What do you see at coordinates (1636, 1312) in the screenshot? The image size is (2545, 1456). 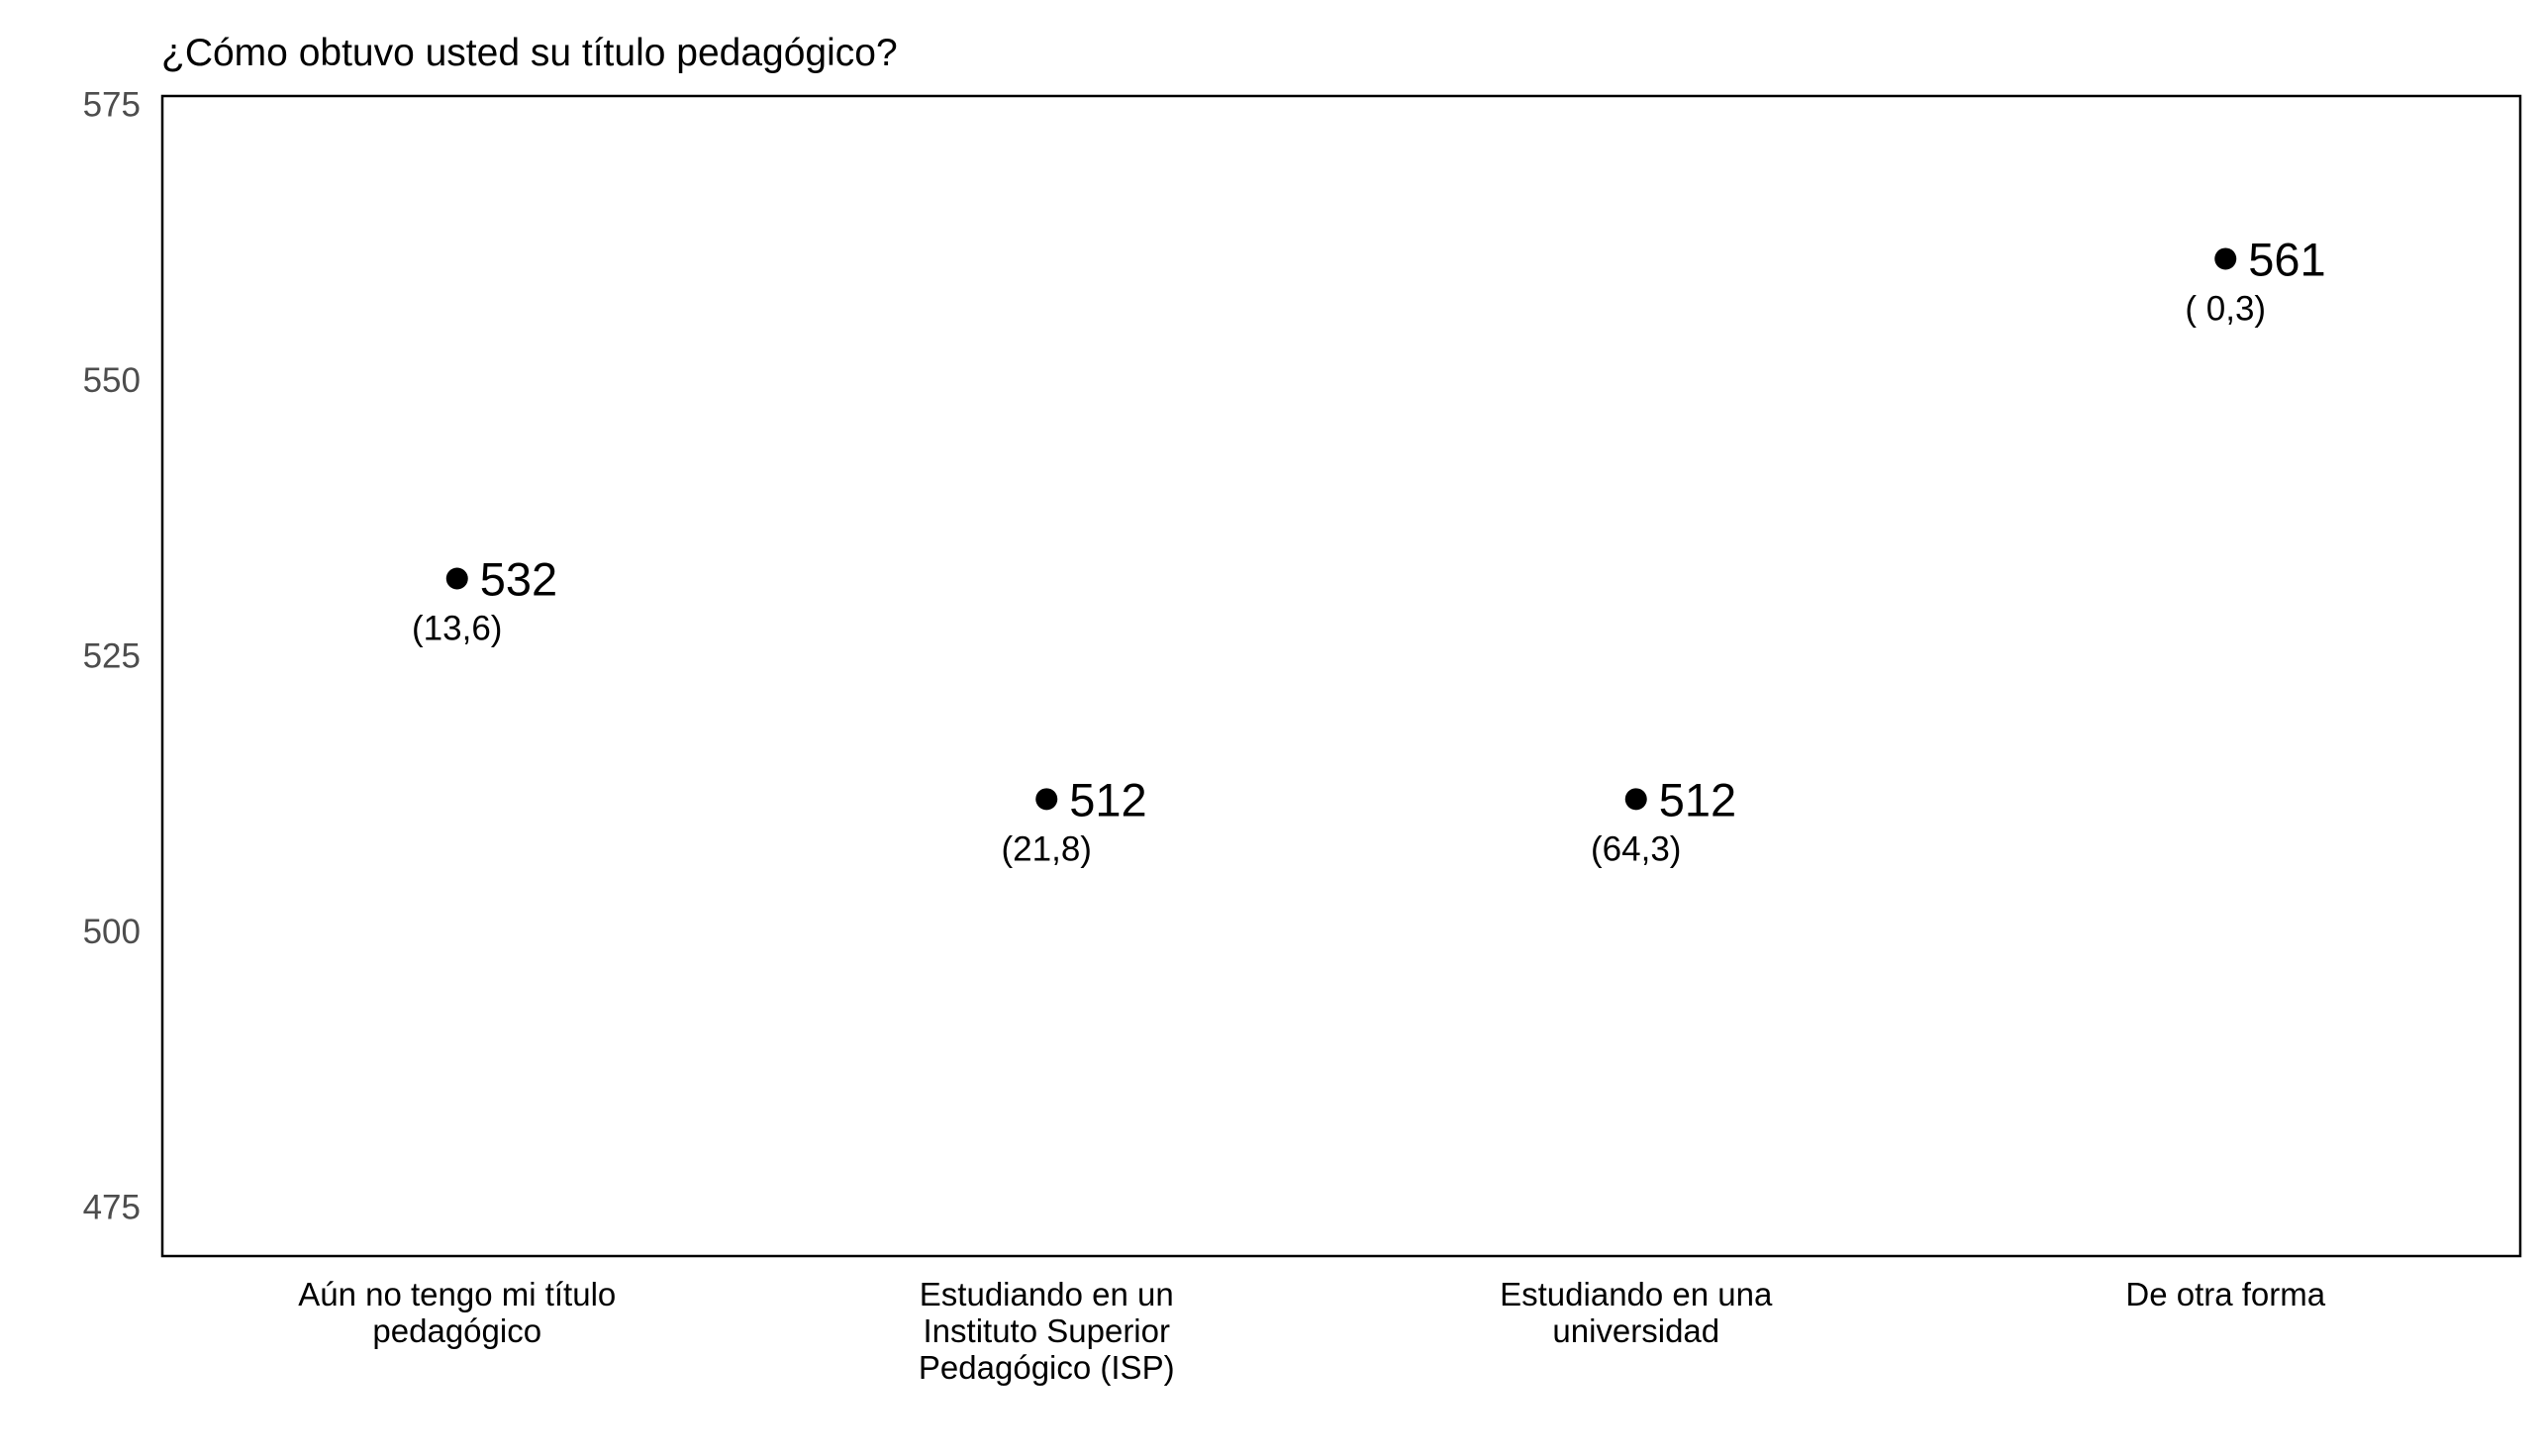 I see `x-tick-label: Estudiando en una universidad` at bounding box center [1636, 1312].